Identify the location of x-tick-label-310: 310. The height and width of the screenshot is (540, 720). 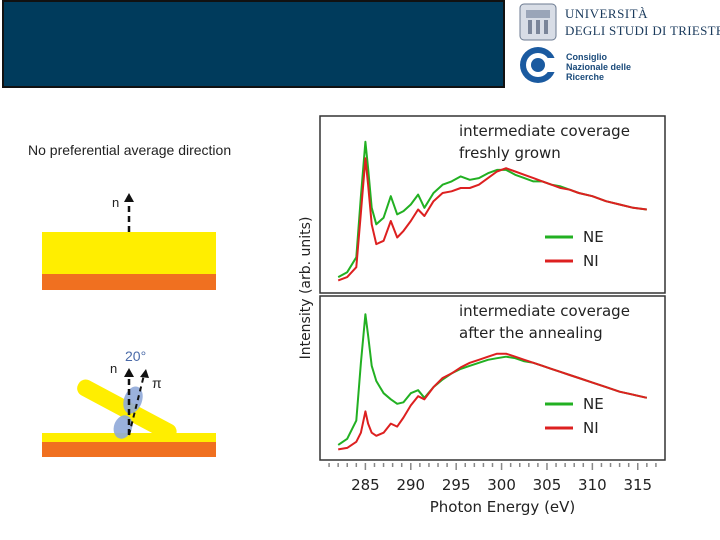
(592, 485).